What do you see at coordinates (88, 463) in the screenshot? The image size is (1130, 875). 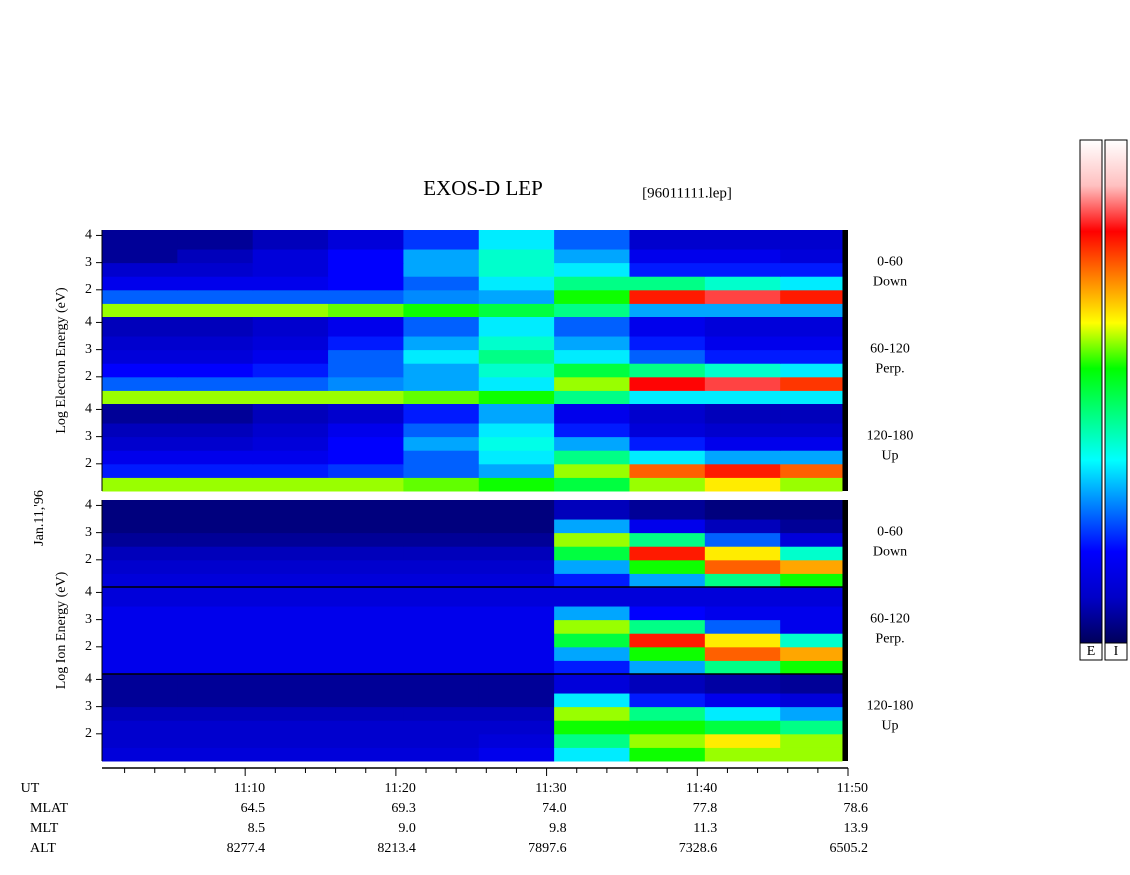 I see `y-tick-label: 2` at bounding box center [88, 463].